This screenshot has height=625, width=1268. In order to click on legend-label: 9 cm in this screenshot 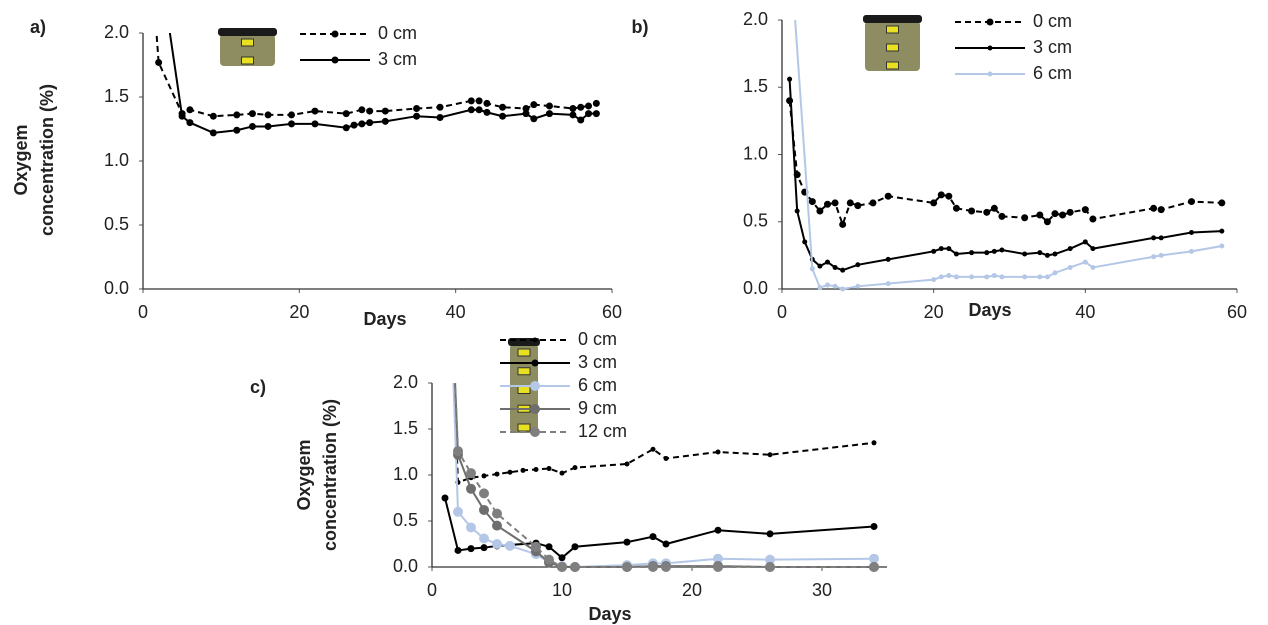, I will do `click(597, 408)`.